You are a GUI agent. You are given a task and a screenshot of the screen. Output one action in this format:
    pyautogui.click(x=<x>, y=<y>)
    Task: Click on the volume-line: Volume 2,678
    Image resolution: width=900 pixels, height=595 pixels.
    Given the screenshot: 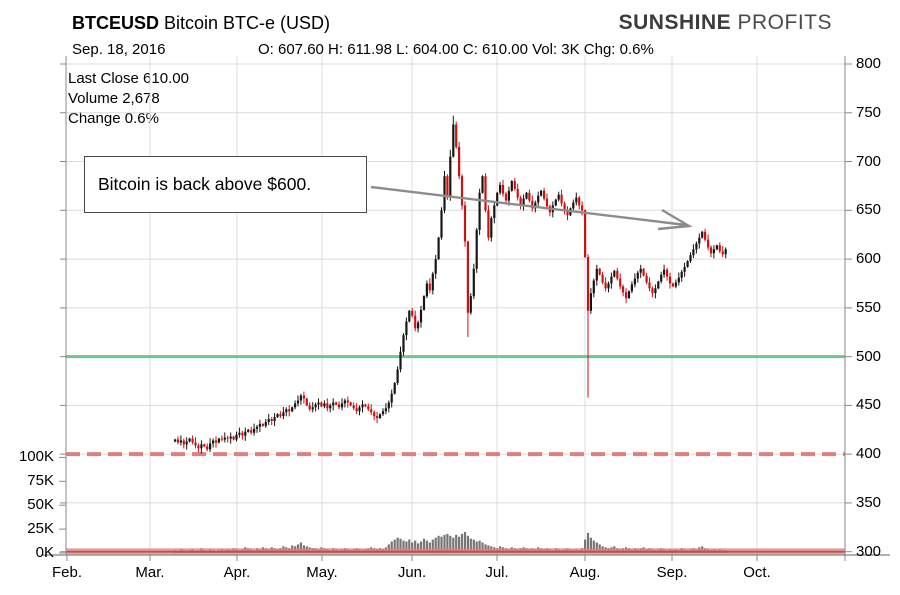 What is the action you would take?
    pyautogui.click(x=114, y=98)
    